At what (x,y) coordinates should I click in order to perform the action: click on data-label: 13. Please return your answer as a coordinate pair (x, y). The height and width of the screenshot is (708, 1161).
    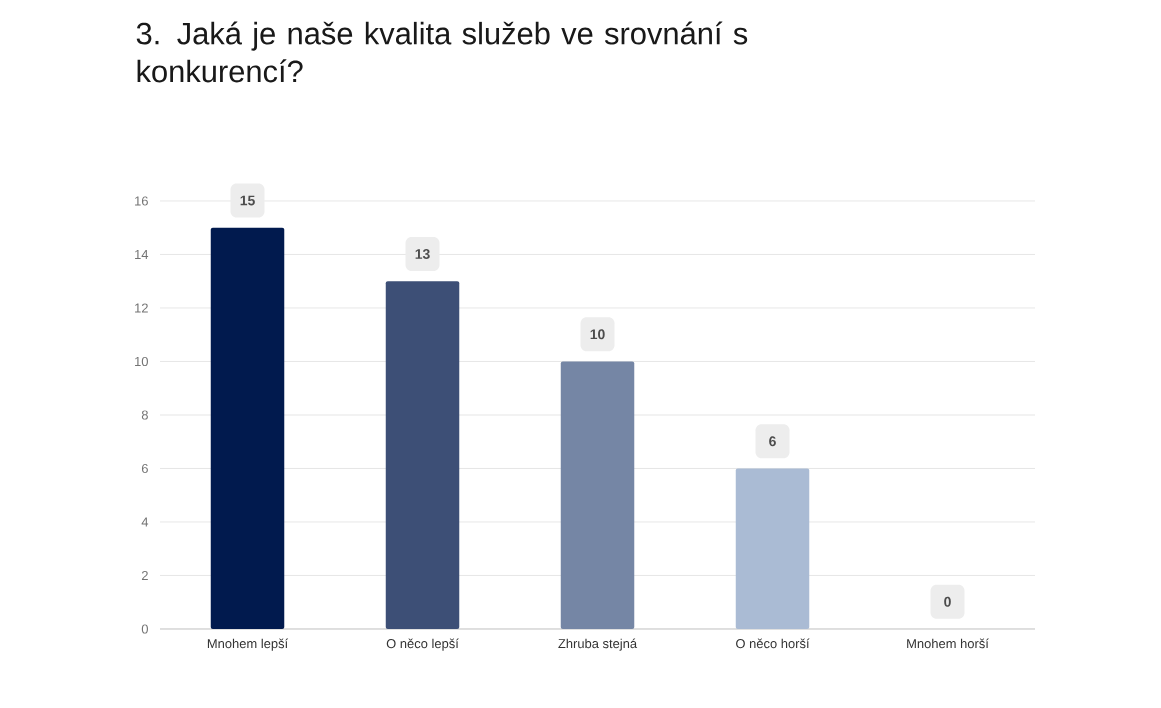
    Looking at the image, I should click on (422, 254).